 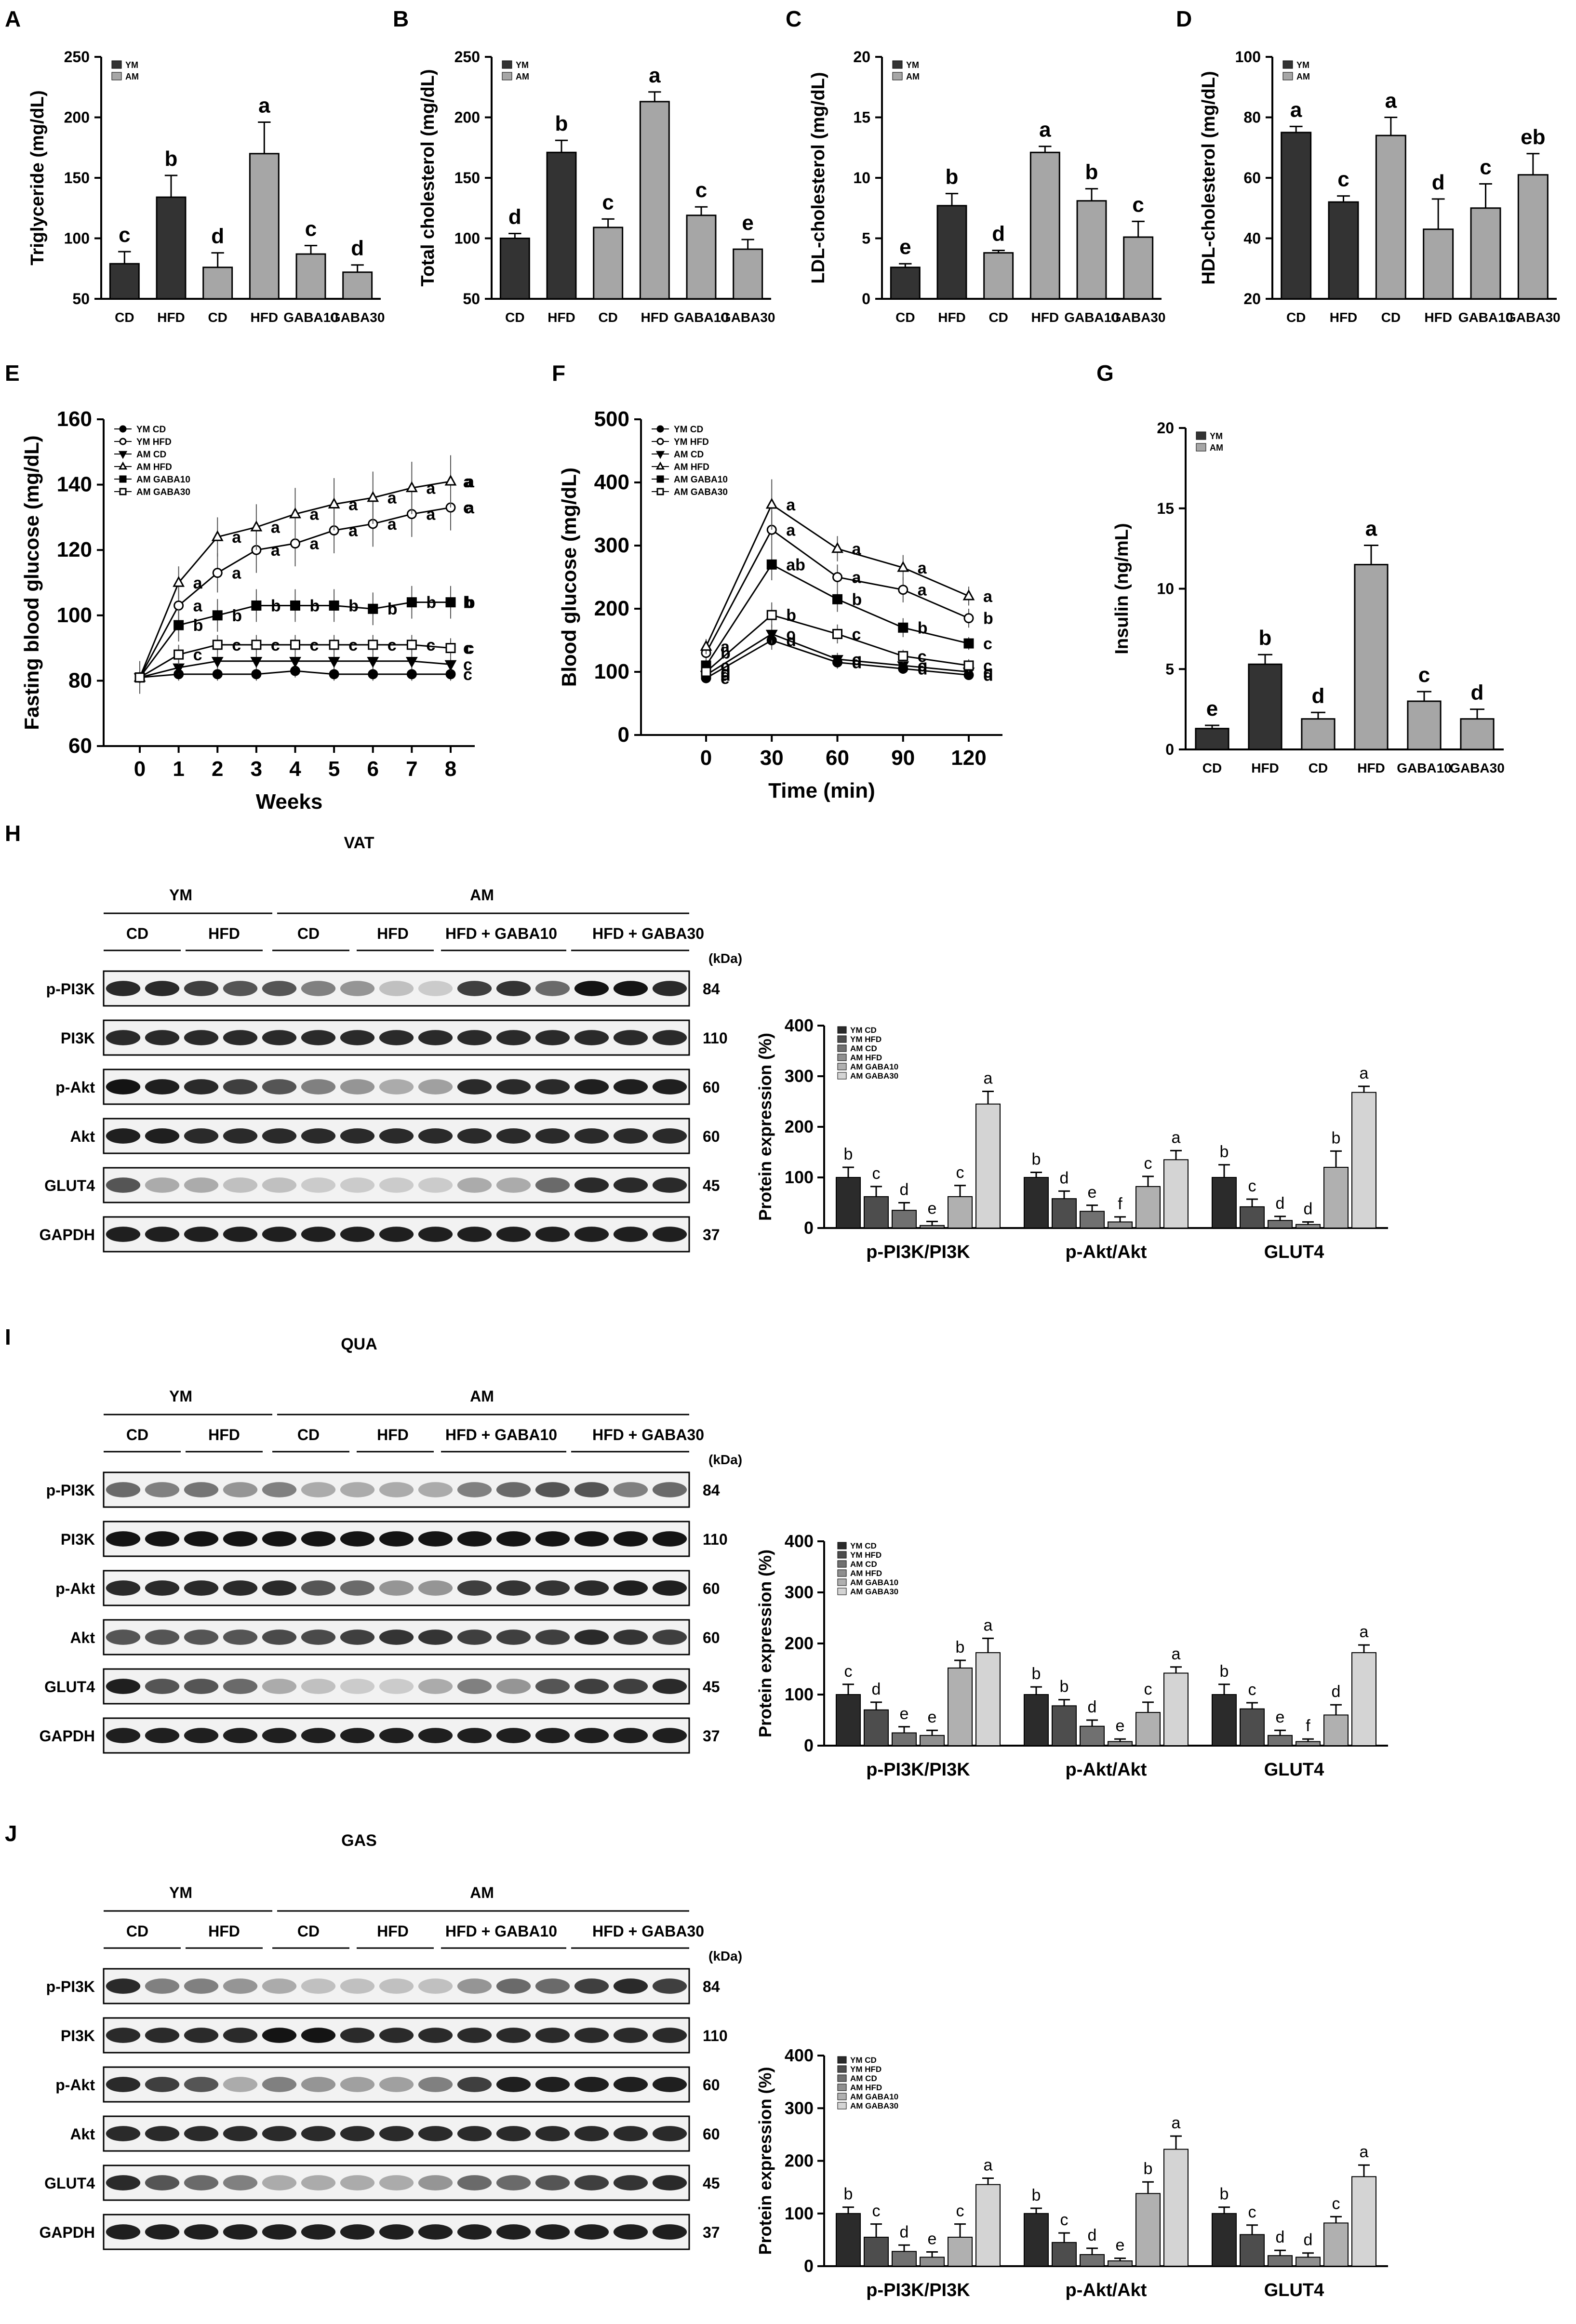 What do you see at coordinates (1252, 298) in the screenshot?
I see `y-tick-label: 20` at bounding box center [1252, 298].